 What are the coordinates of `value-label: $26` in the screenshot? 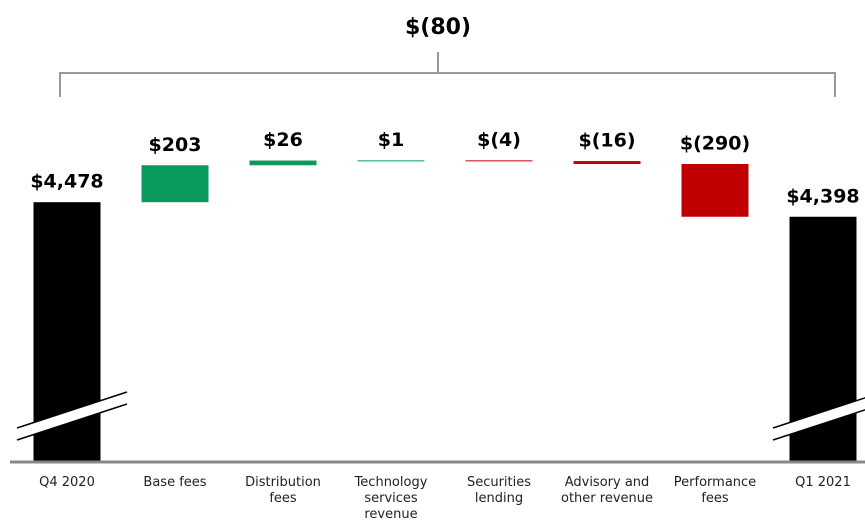 It's located at (283, 140).